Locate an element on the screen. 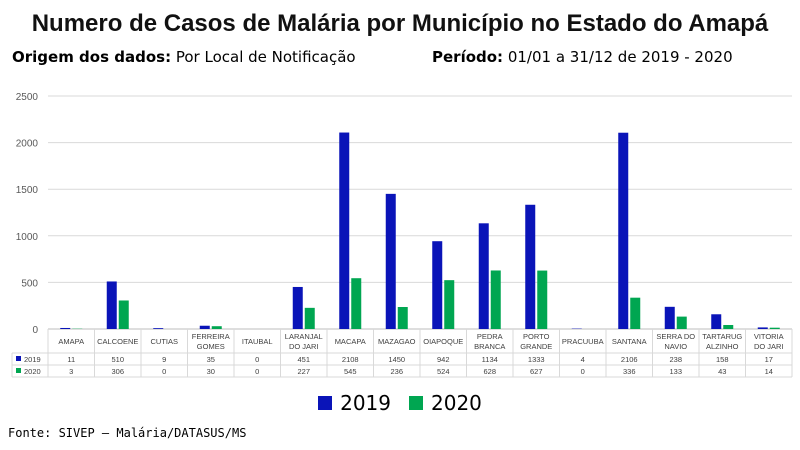 The image size is (800, 450). data-period: Período: 01/01 a 31/12 de 2019 - 2020 is located at coordinates (582, 57).